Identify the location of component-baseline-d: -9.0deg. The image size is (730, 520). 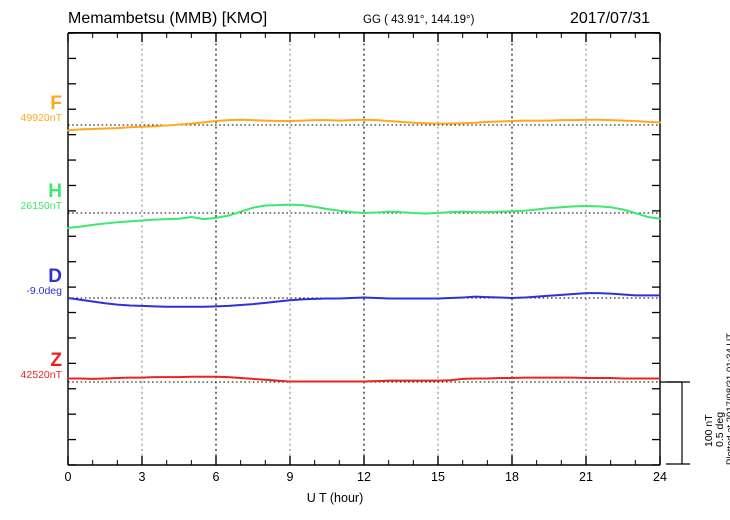
(44, 291).